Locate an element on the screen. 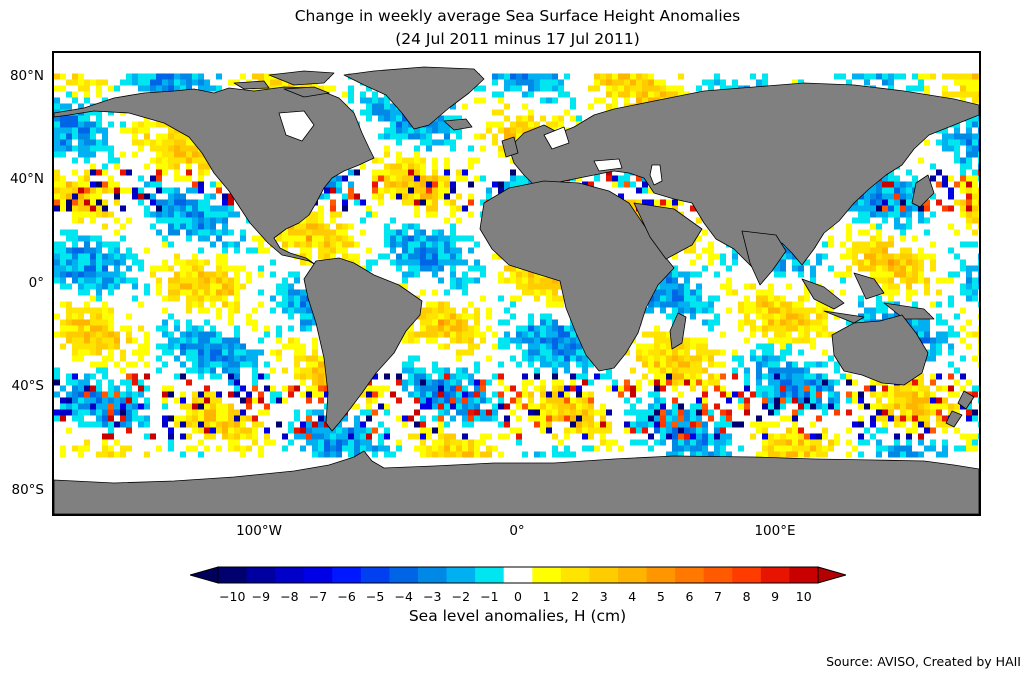  black-sea is located at coordinates (608, 165).